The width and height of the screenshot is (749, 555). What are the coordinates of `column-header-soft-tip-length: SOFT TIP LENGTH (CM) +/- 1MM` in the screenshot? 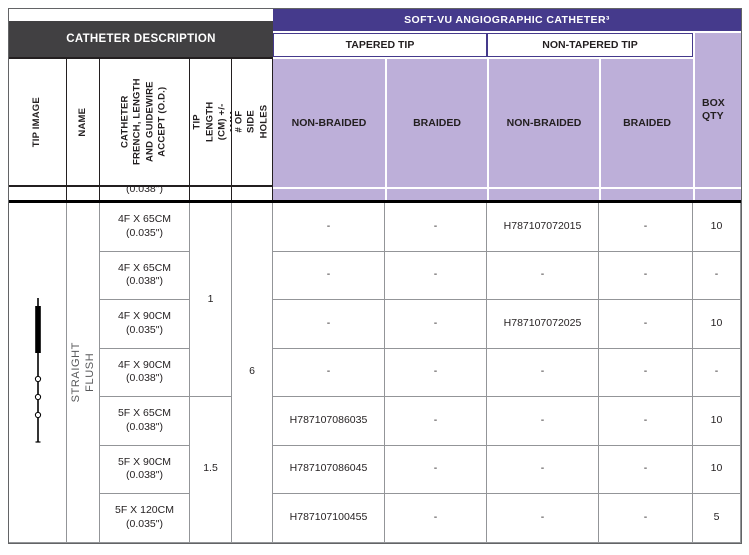 It's located at (211, 122).